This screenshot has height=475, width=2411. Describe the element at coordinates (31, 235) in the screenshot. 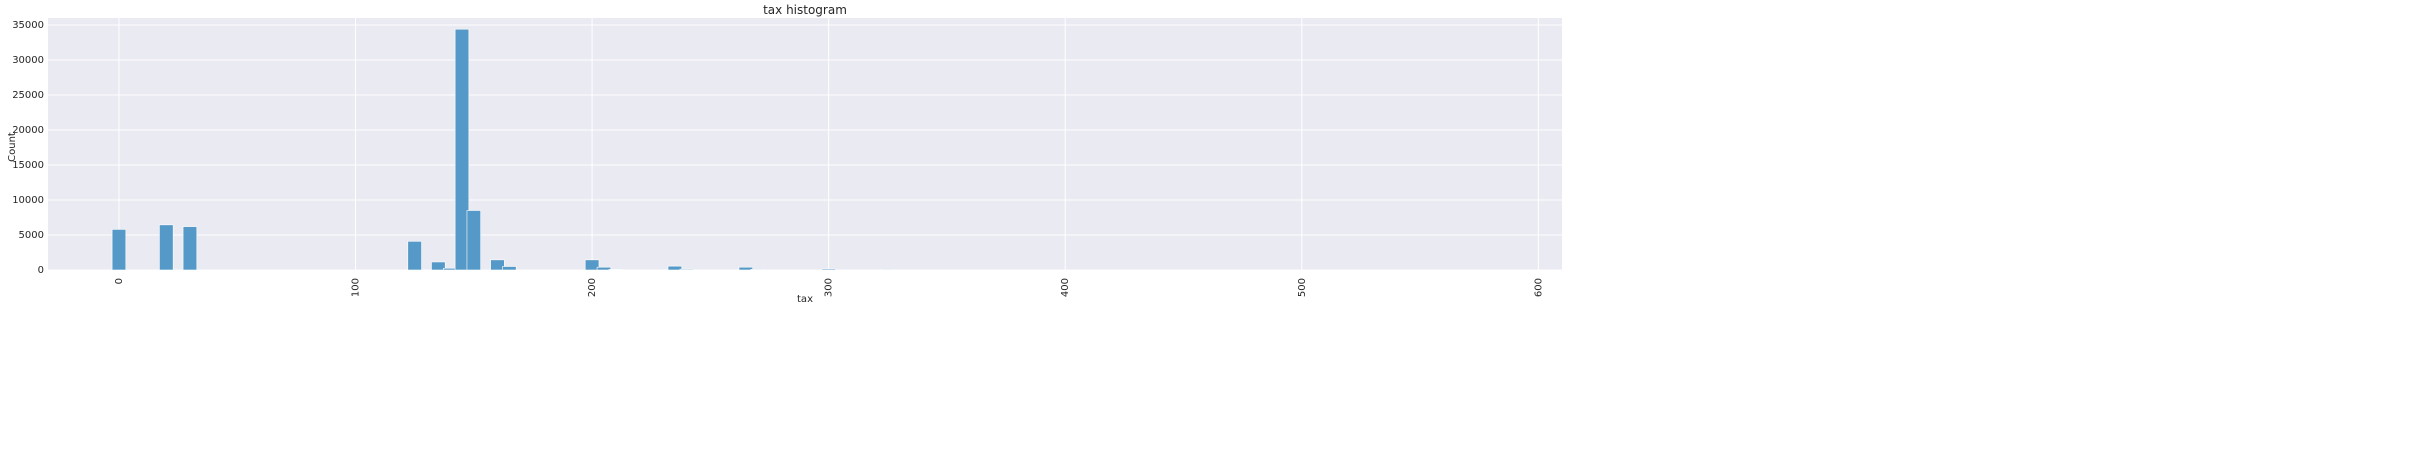

I see `y-tick-label: 5000` at that location.